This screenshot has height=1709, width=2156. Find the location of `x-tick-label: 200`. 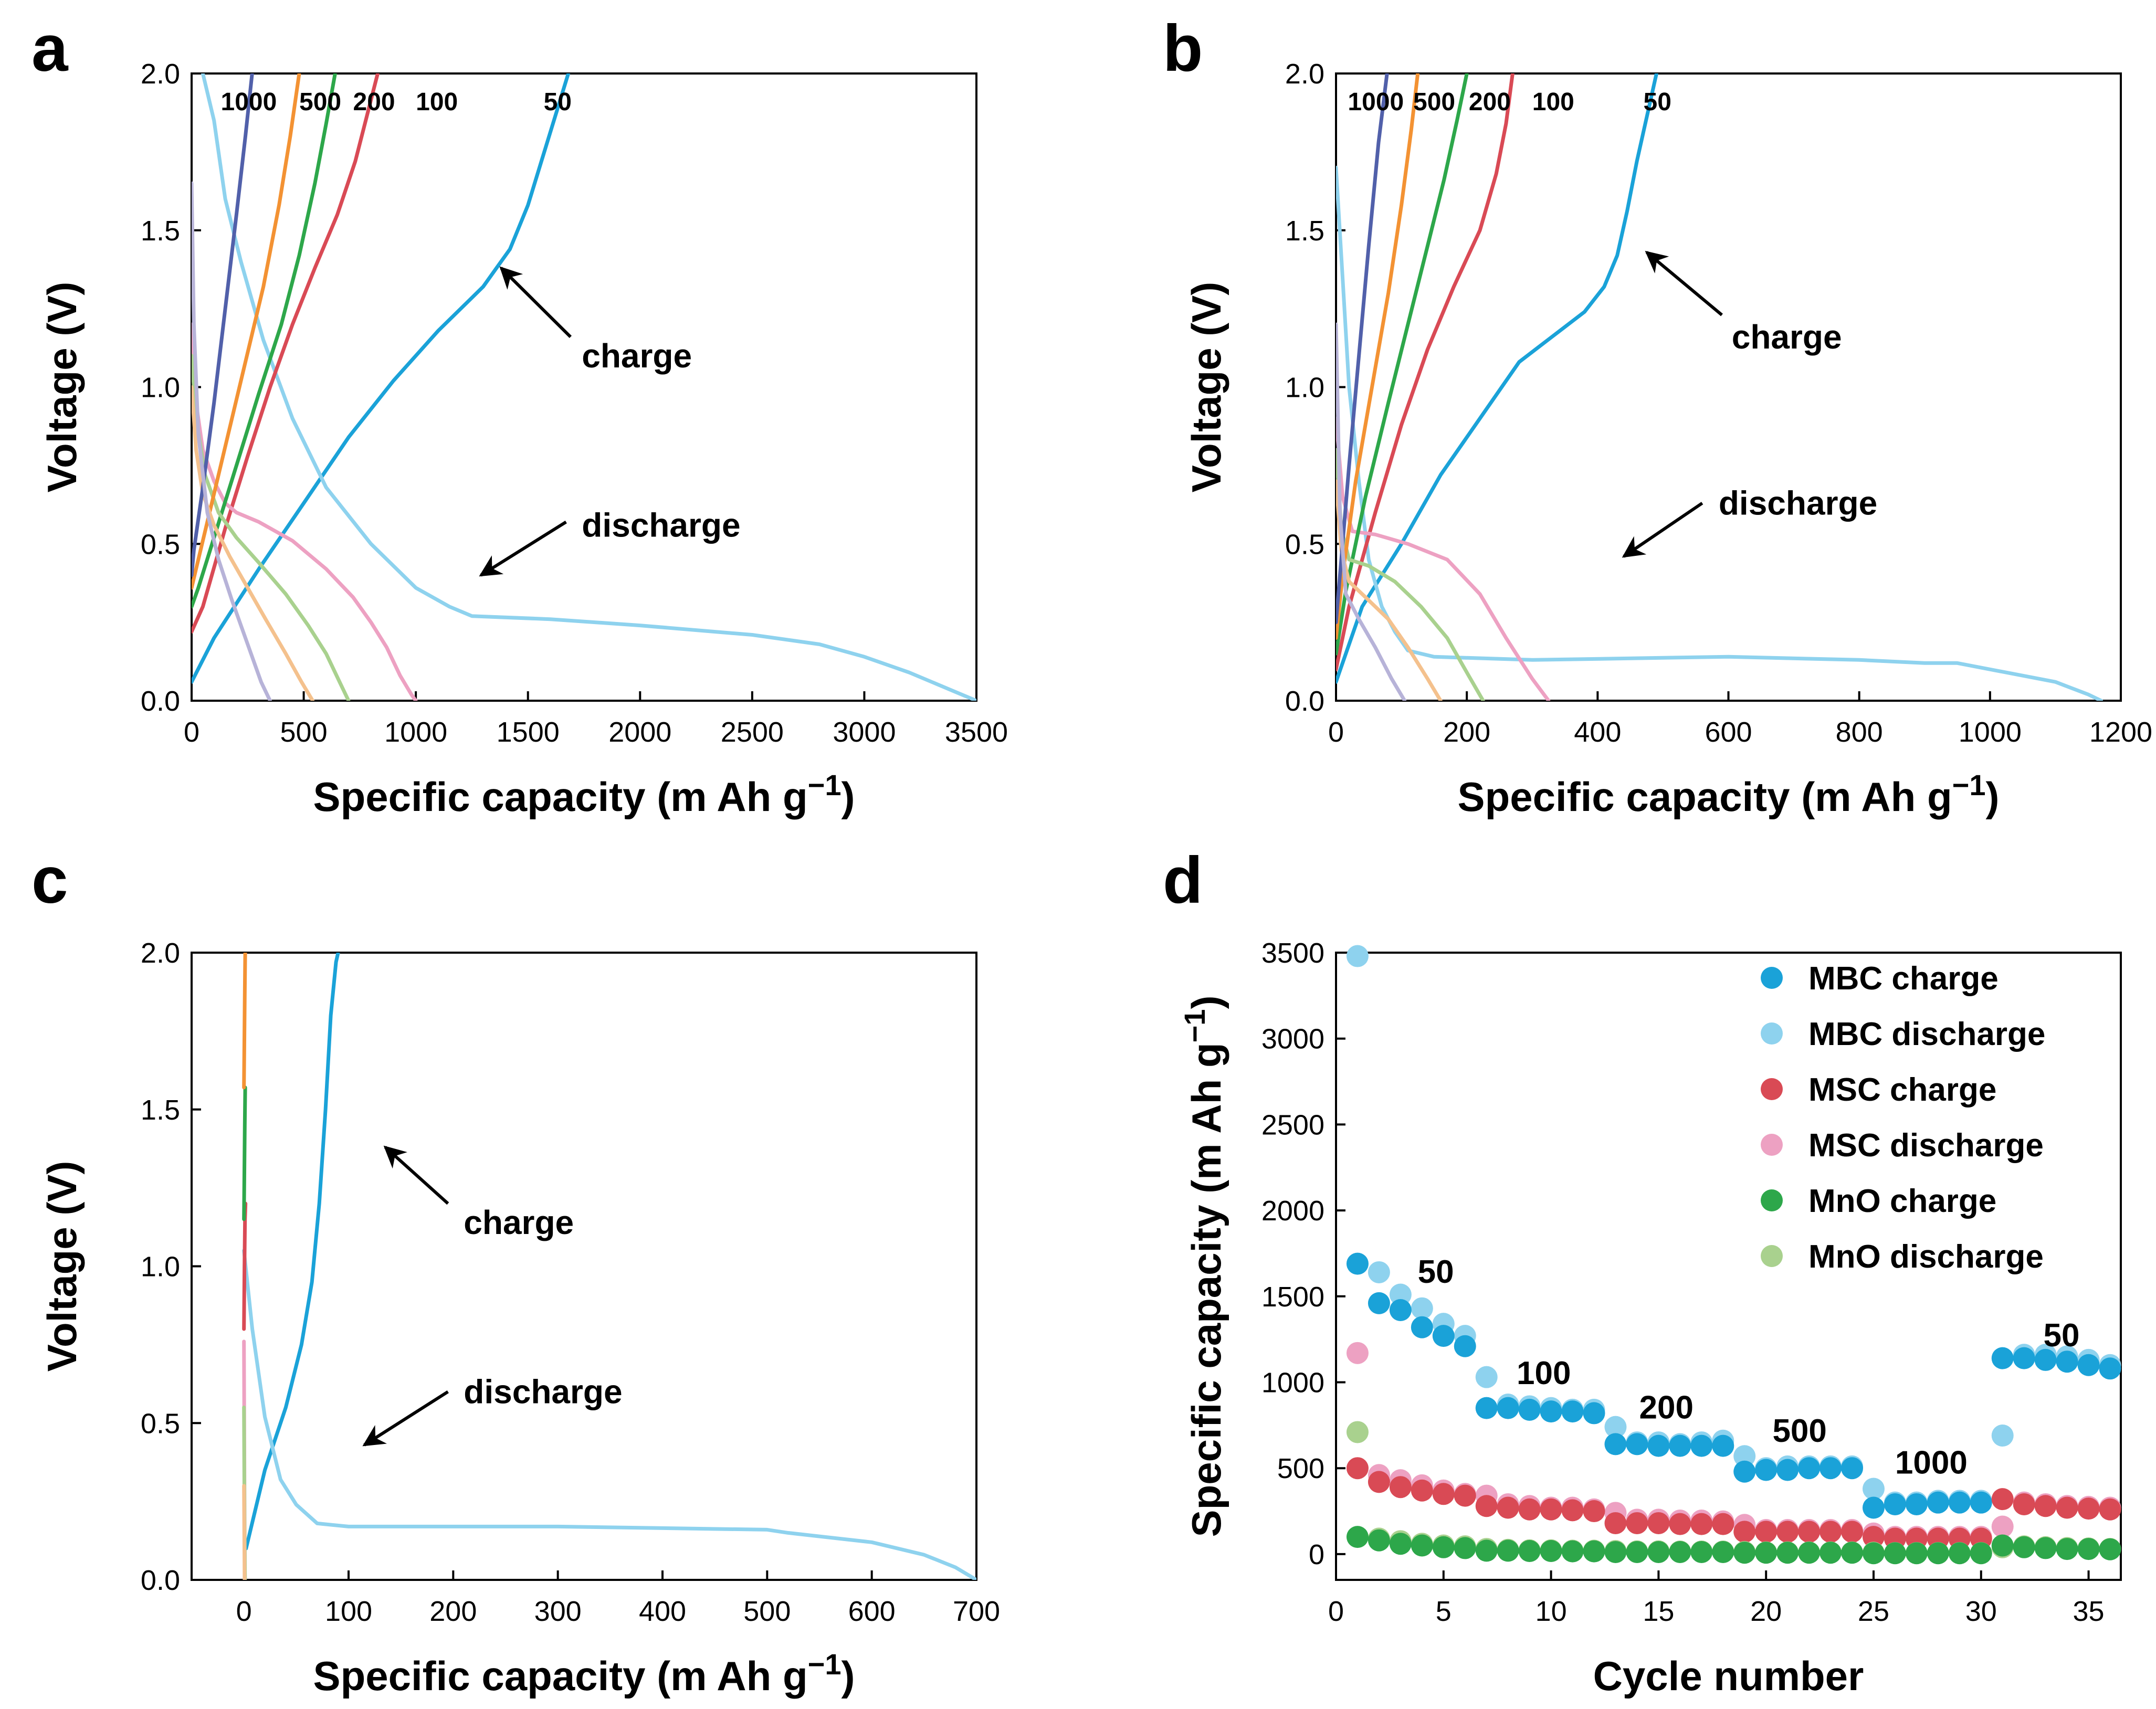

x-tick-label: 200 is located at coordinates (1466, 732).